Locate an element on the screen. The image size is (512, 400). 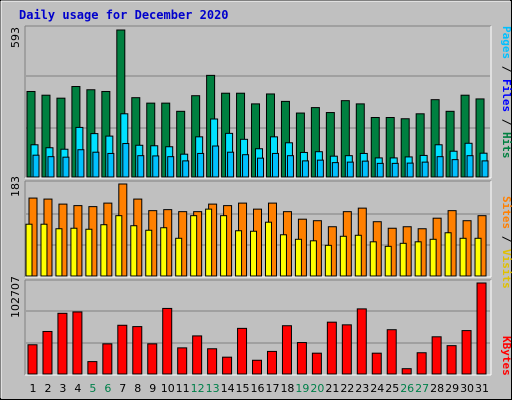
x-tick-label: 30 is located at coordinates (467, 388).